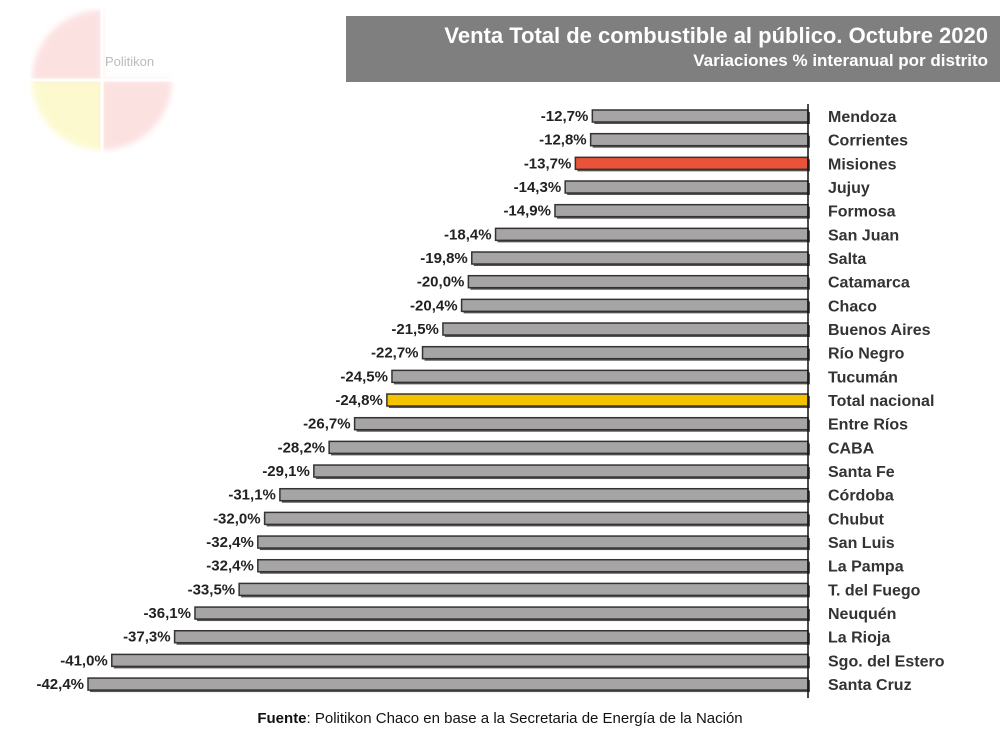 The width and height of the screenshot is (1000, 750). I want to click on category-label: La Pampa, so click(866, 567).